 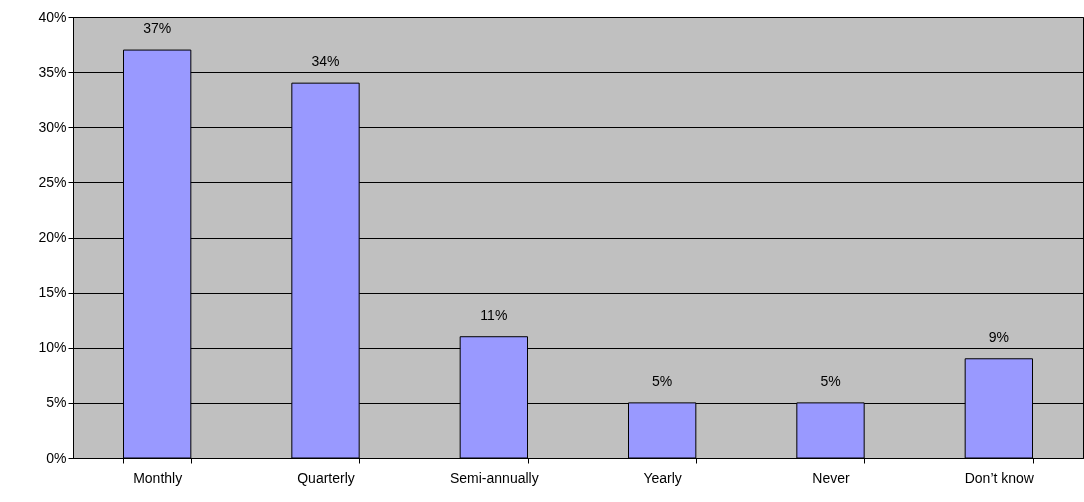 What do you see at coordinates (157, 28) in the screenshot?
I see `data-label: 37%` at bounding box center [157, 28].